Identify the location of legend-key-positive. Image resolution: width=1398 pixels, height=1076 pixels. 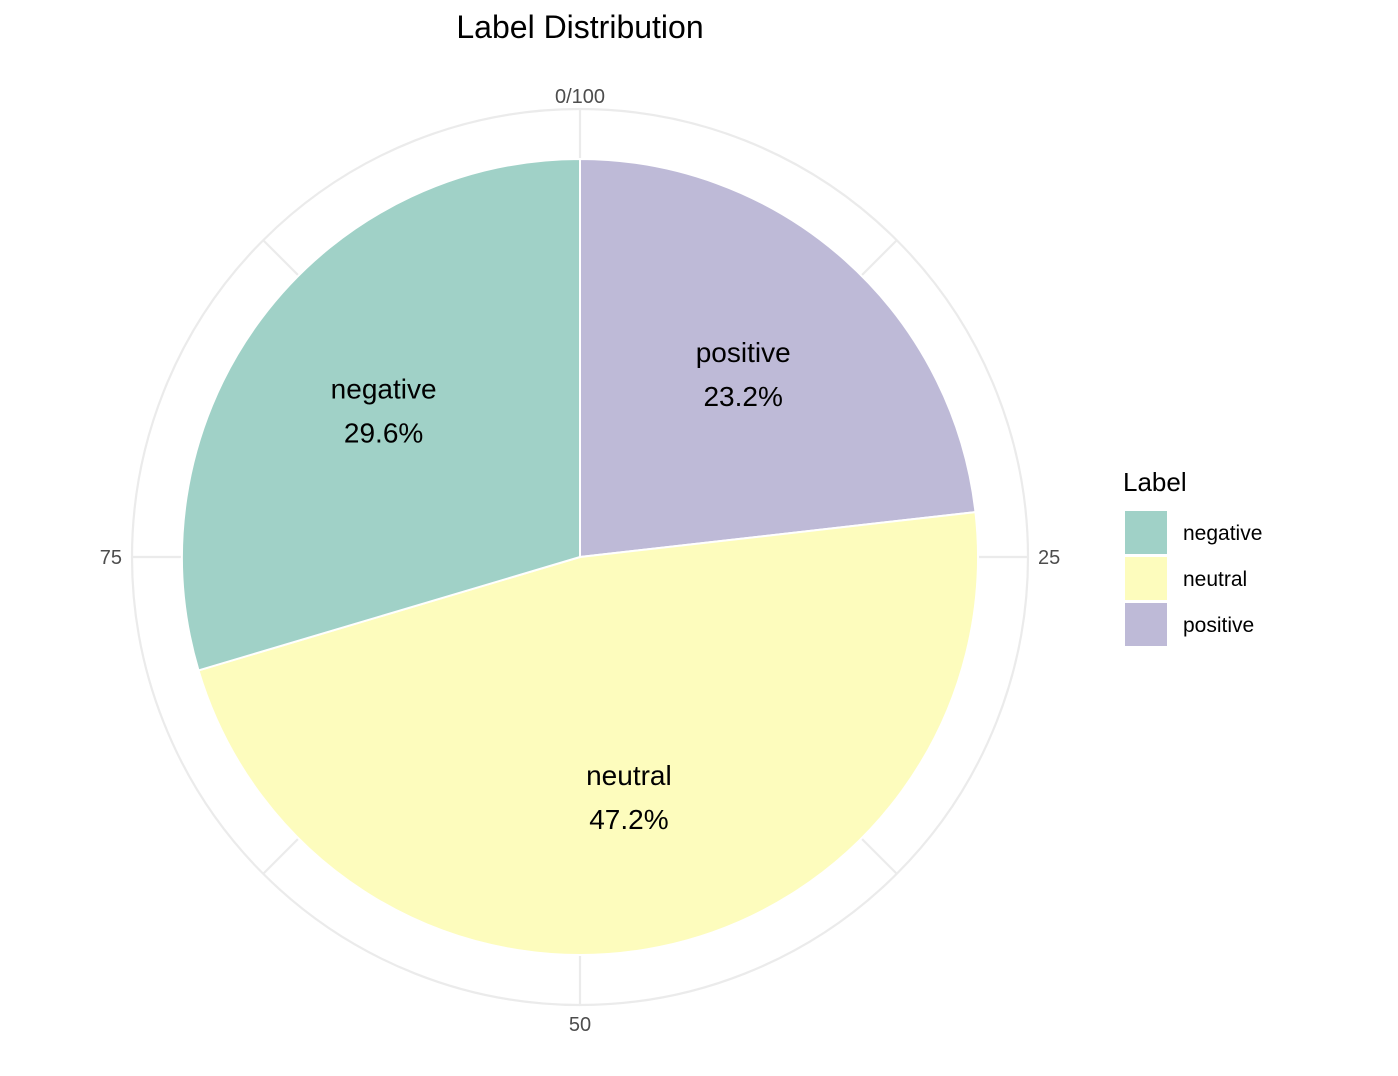
(1146, 624).